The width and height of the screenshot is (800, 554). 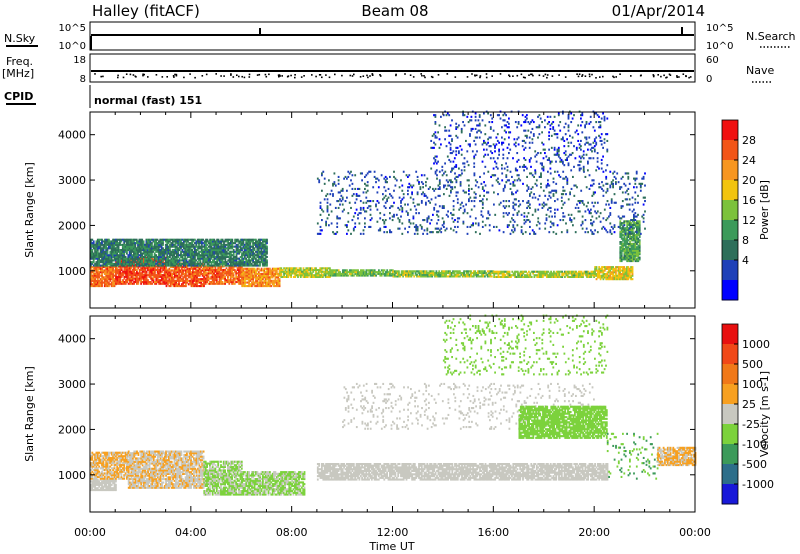 What do you see at coordinates (719, 46) in the screenshot?
I see `nsky-right-tick-bottom: 10^0` at bounding box center [719, 46].